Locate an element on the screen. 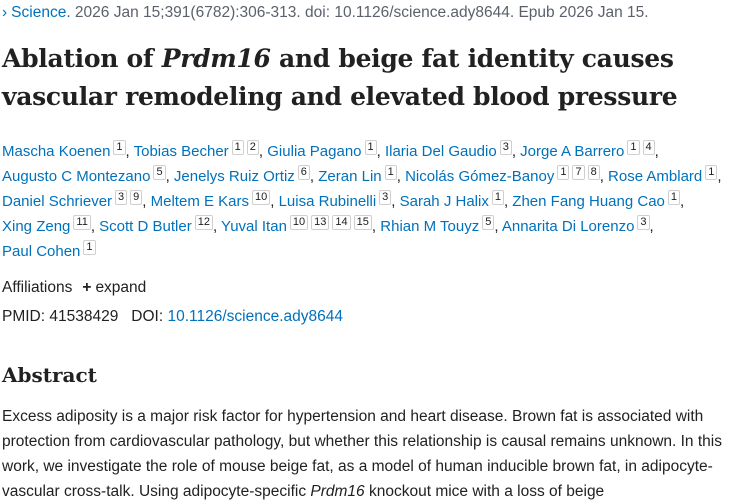 The height and width of the screenshot is (500, 750). author: Mascha Koenen 1, is located at coordinates (66, 150).